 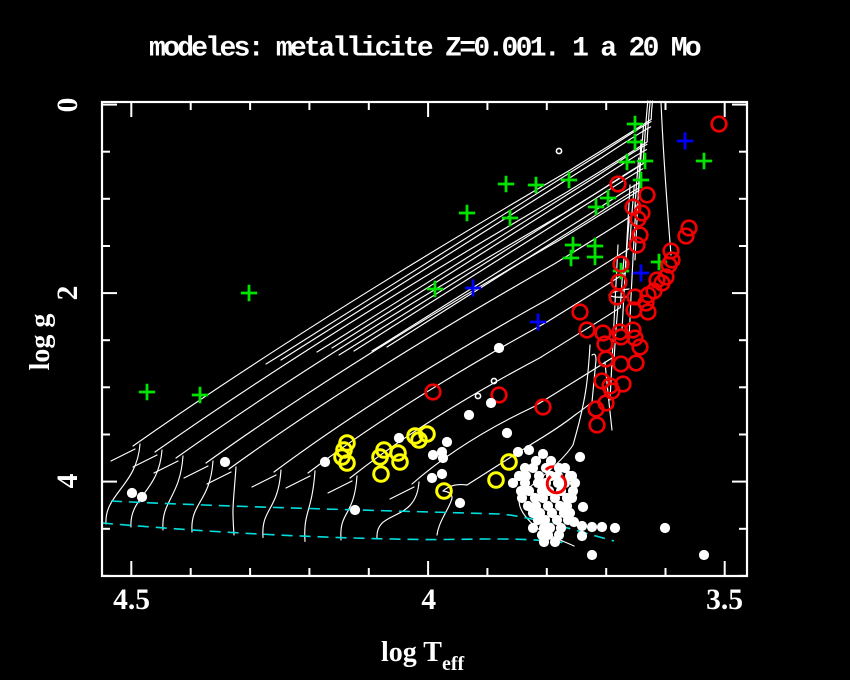 I want to click on svg-text: log g, so click(x=40, y=342).